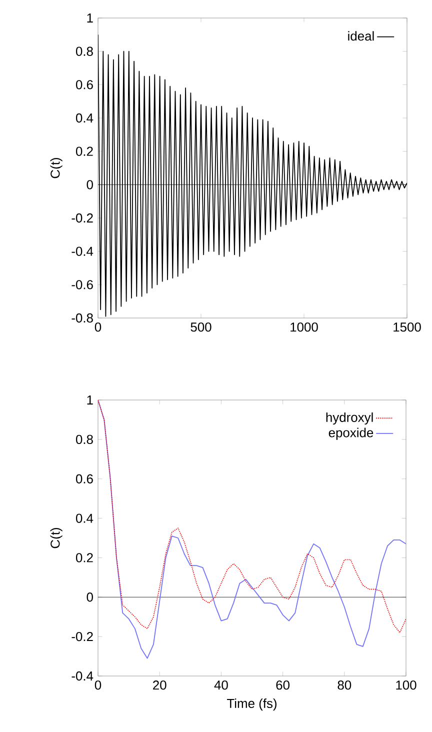  I want to click on x-tick-label: 1000, so click(304, 327).